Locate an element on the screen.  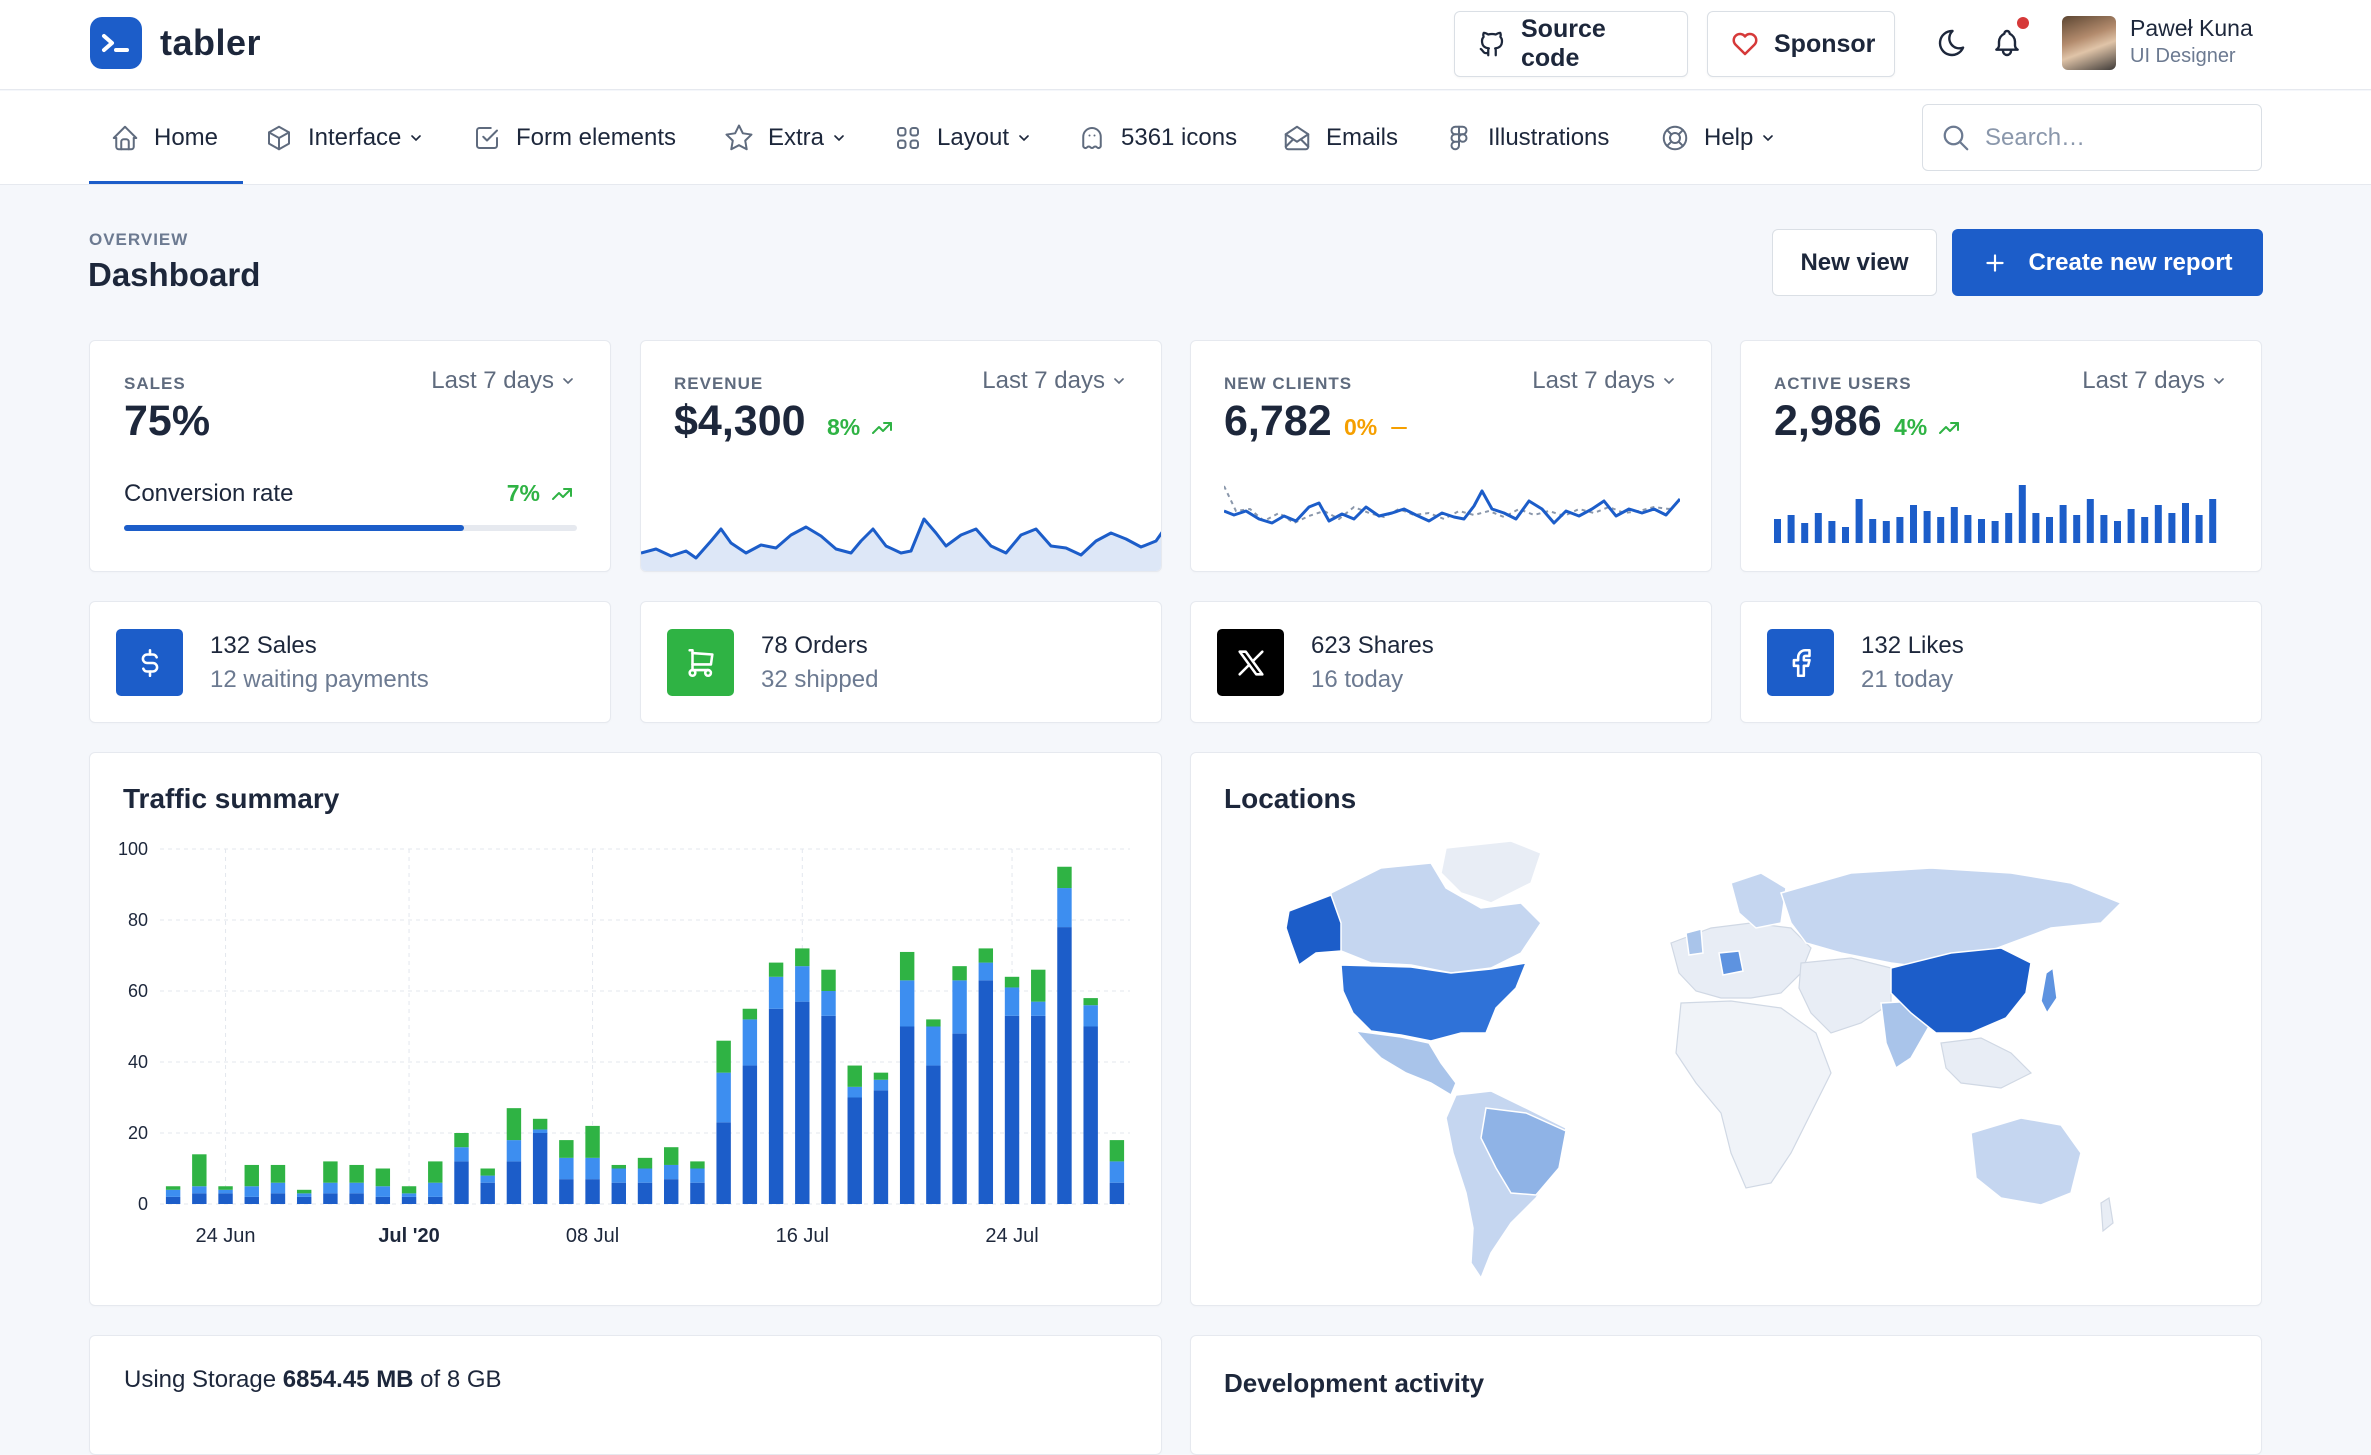
traffic-summary-title: Traffic summary is located at coordinates (231, 798).